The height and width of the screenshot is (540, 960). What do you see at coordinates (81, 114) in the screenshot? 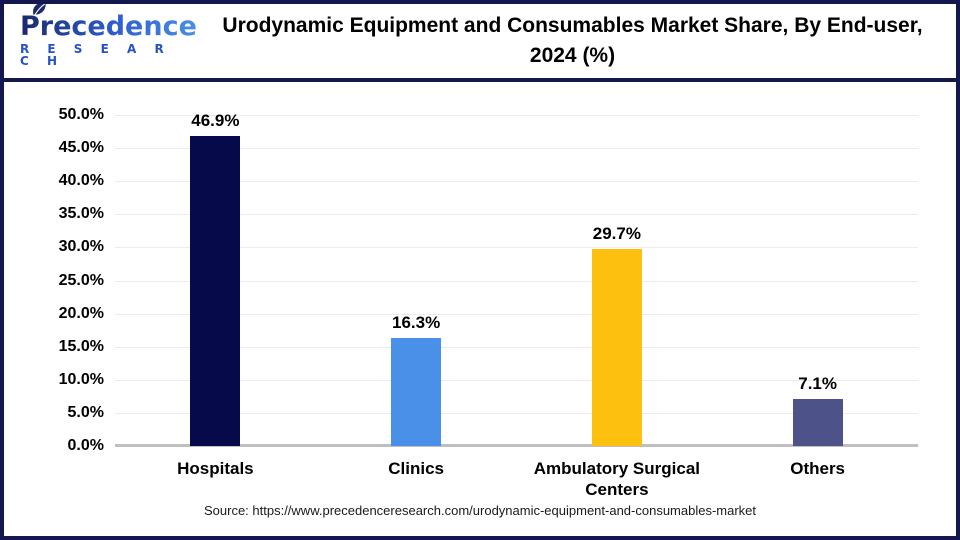
I see `y-tick-label: 50.0%` at bounding box center [81, 114].